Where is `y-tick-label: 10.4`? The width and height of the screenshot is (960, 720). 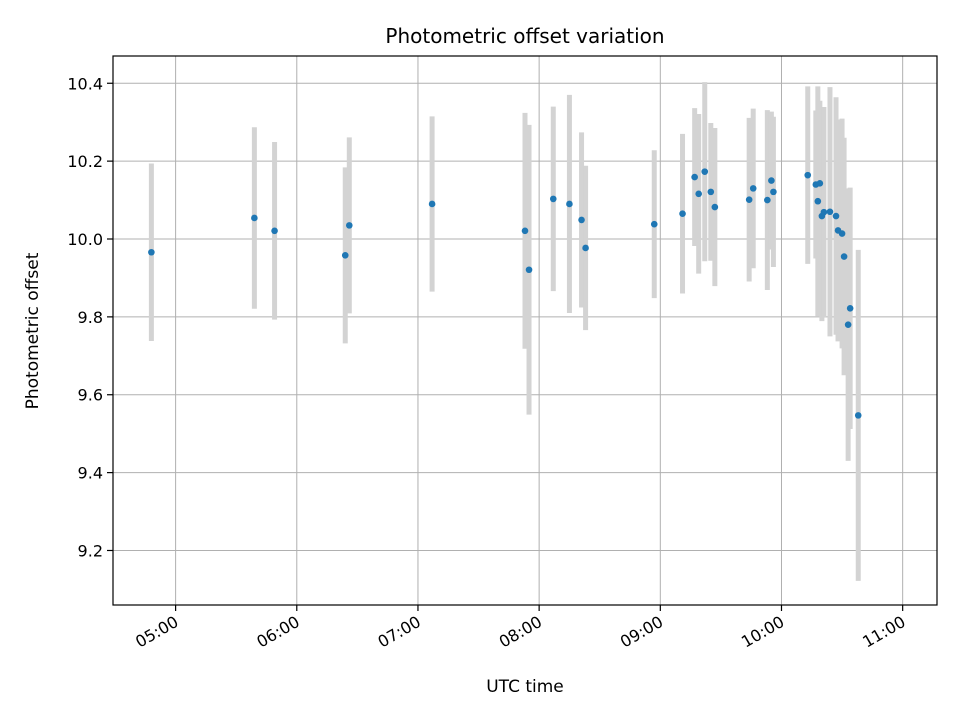
y-tick-label: 10.4 is located at coordinates (85, 83).